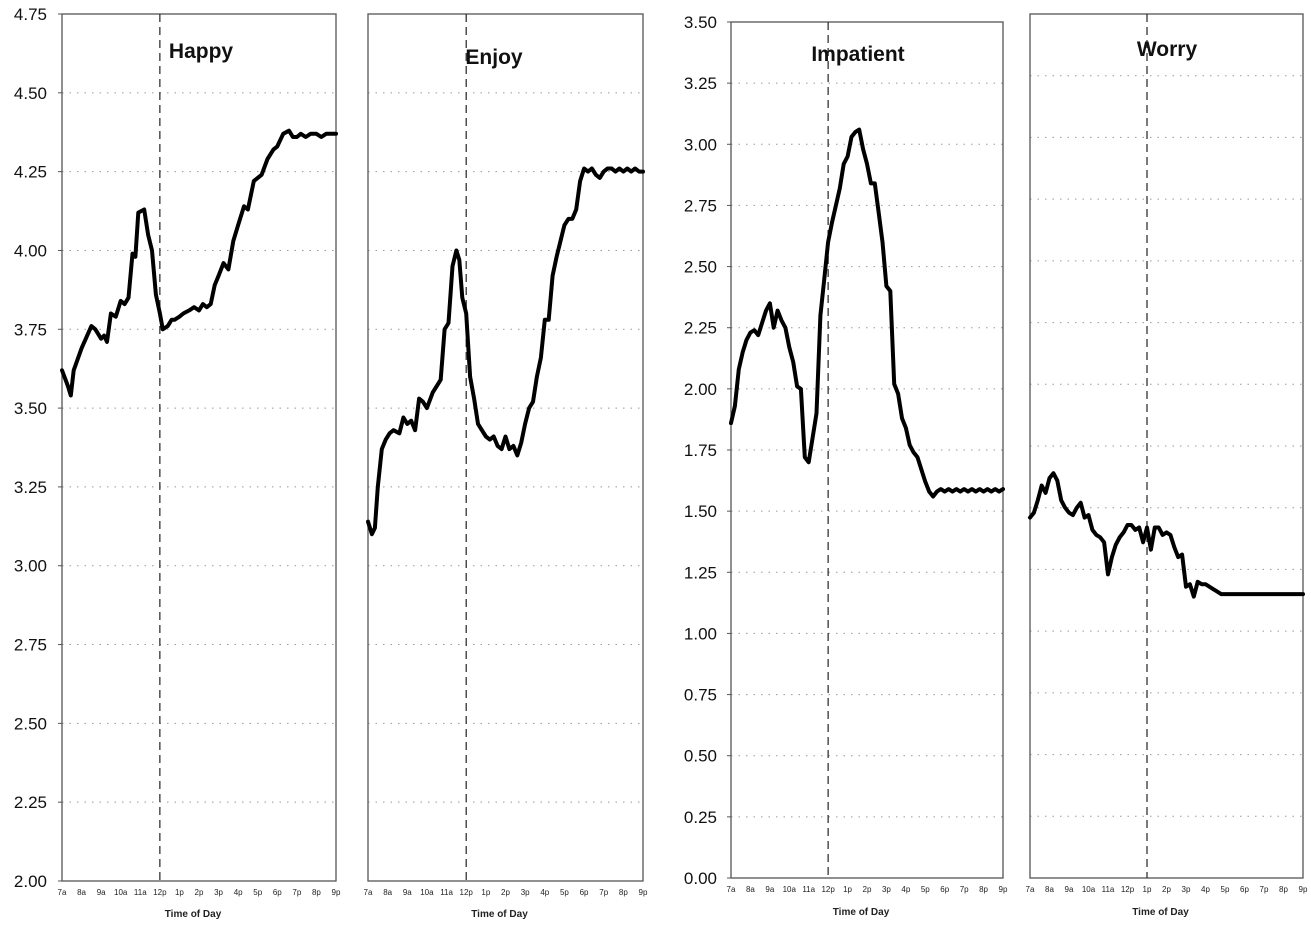  Describe the element at coordinates (493, 57) in the screenshot. I see `panel-title: Enjoy` at that location.